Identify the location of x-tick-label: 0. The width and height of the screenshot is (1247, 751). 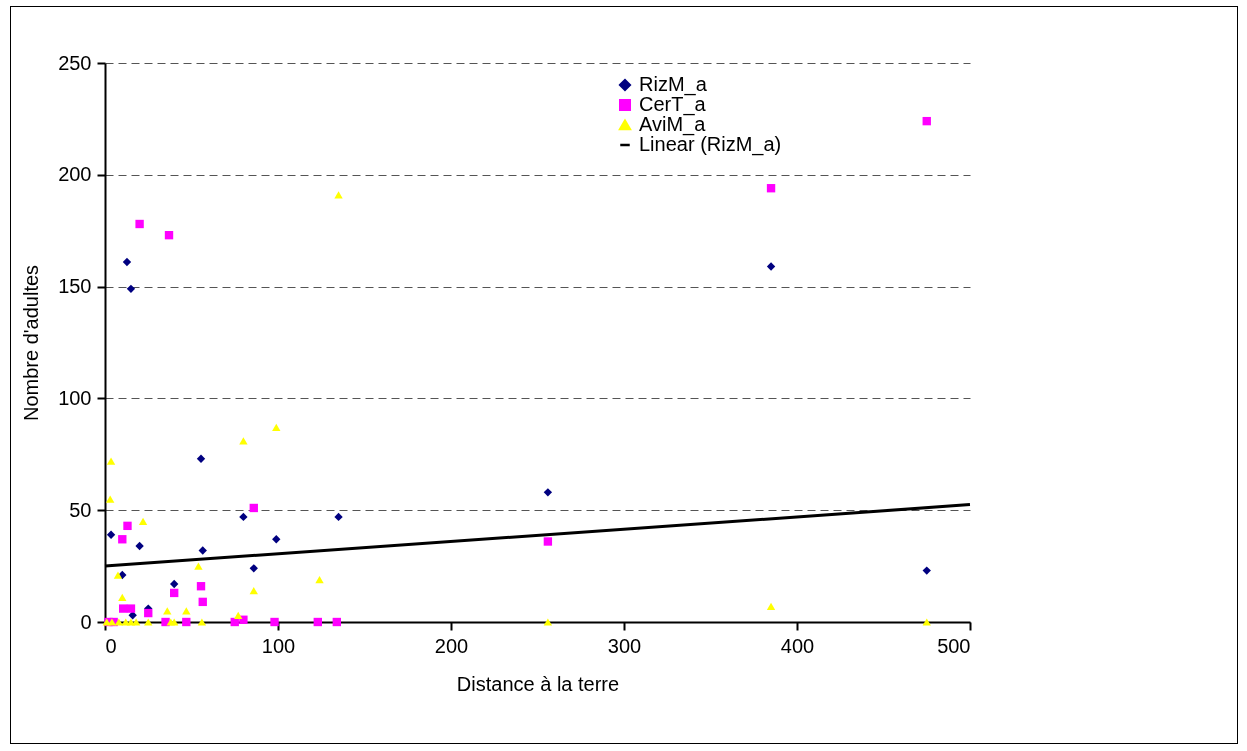
(111, 645).